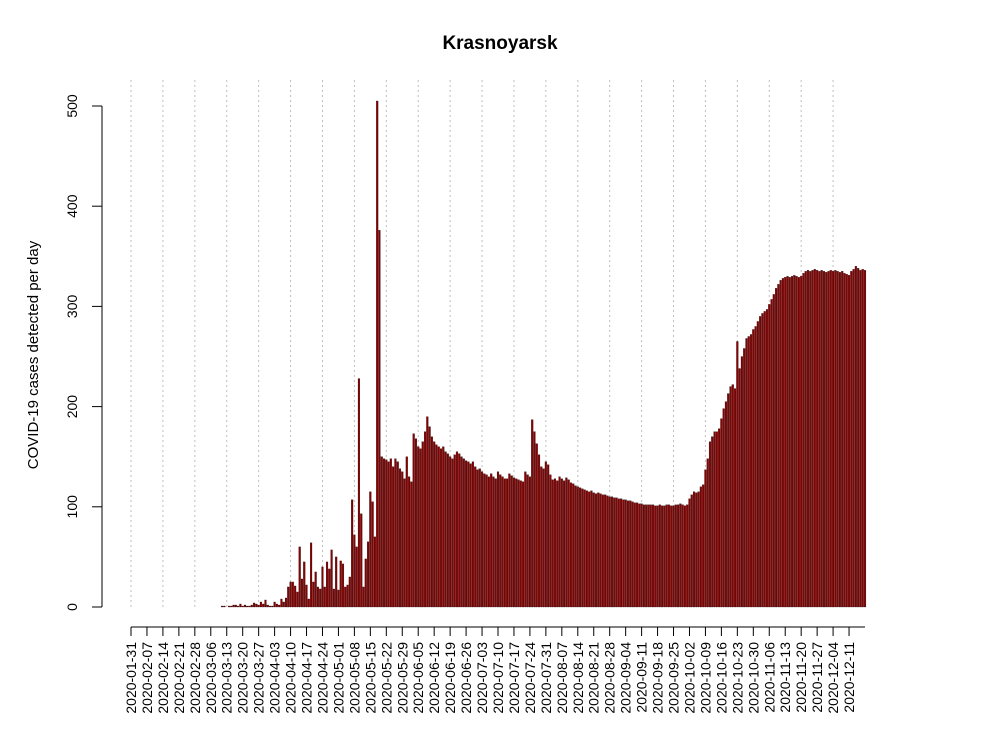 The height and width of the screenshot is (750, 1000). I want to click on x-tick-label: 2020-05-15, so click(370, 678).